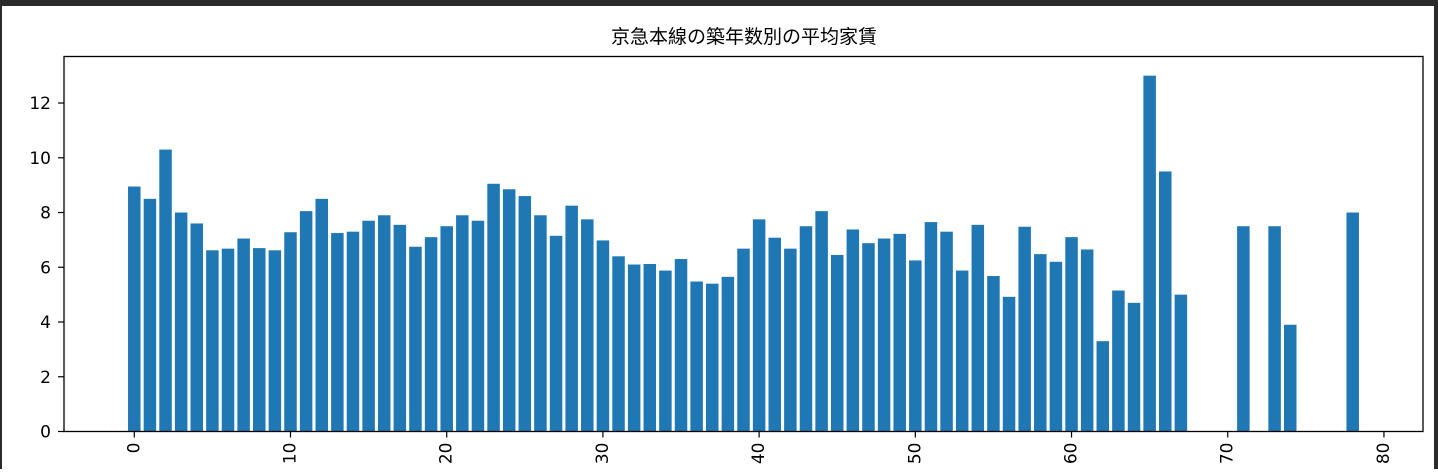 Image resolution: width=1438 pixels, height=475 pixels. Describe the element at coordinates (744, 37) in the screenshot. I see `chart-title: 京急本線の築年数別の平均家賃` at that location.